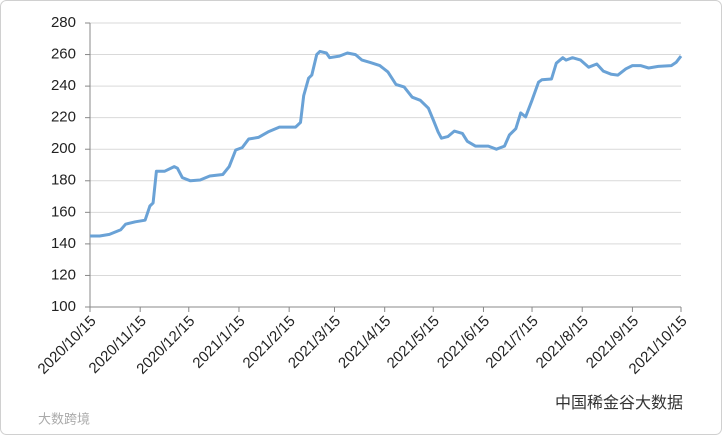 Image resolution: width=722 pixels, height=440 pixels. I want to click on y-tick-label: 200, so click(63, 148).